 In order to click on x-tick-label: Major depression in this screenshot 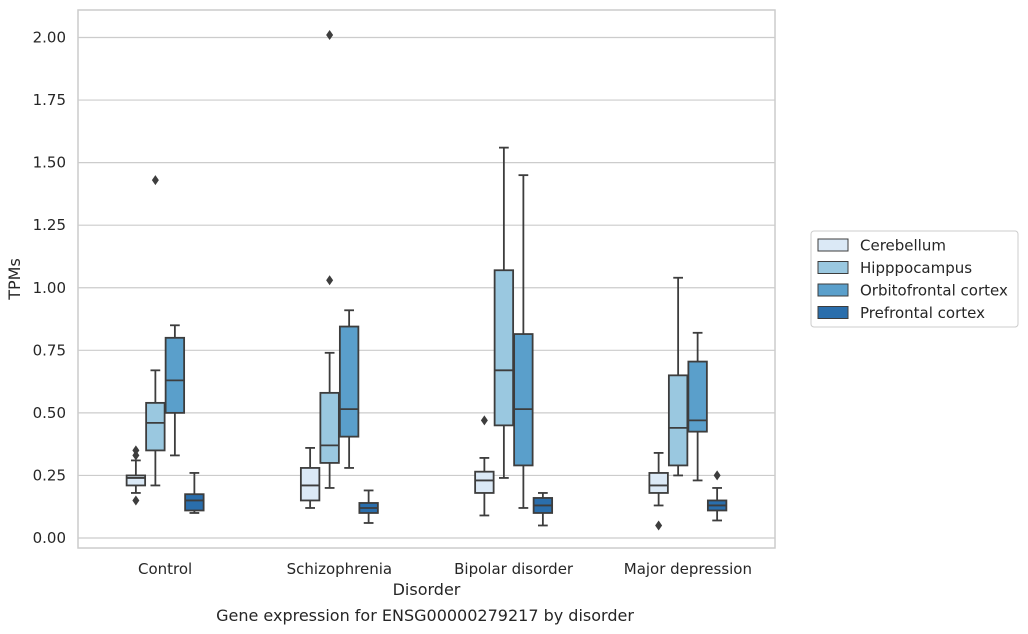, I will do `click(688, 569)`.